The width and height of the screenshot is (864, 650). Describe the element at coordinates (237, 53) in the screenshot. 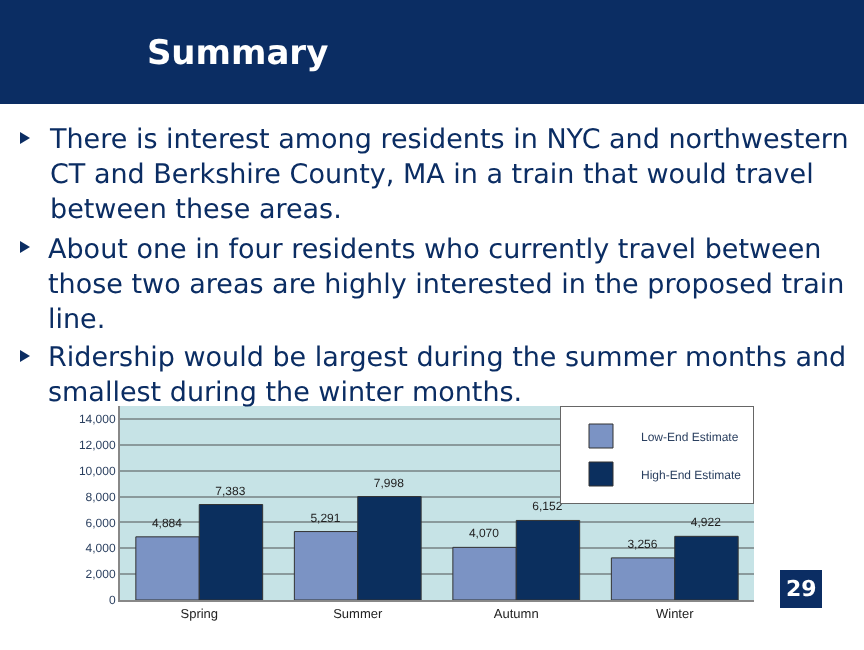

I see `chart-title: Summary` at that location.